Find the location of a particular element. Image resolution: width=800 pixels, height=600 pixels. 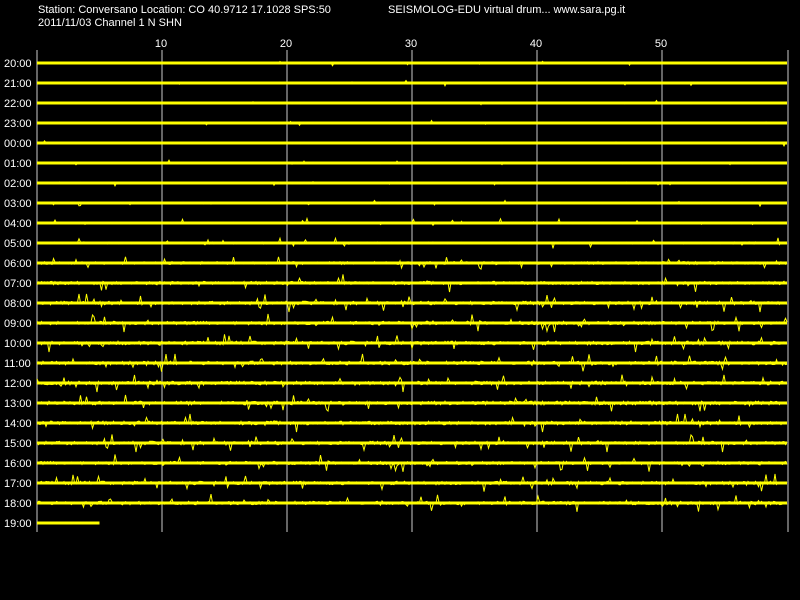

hour-label-21:00: 21:00 is located at coordinates (18, 84).